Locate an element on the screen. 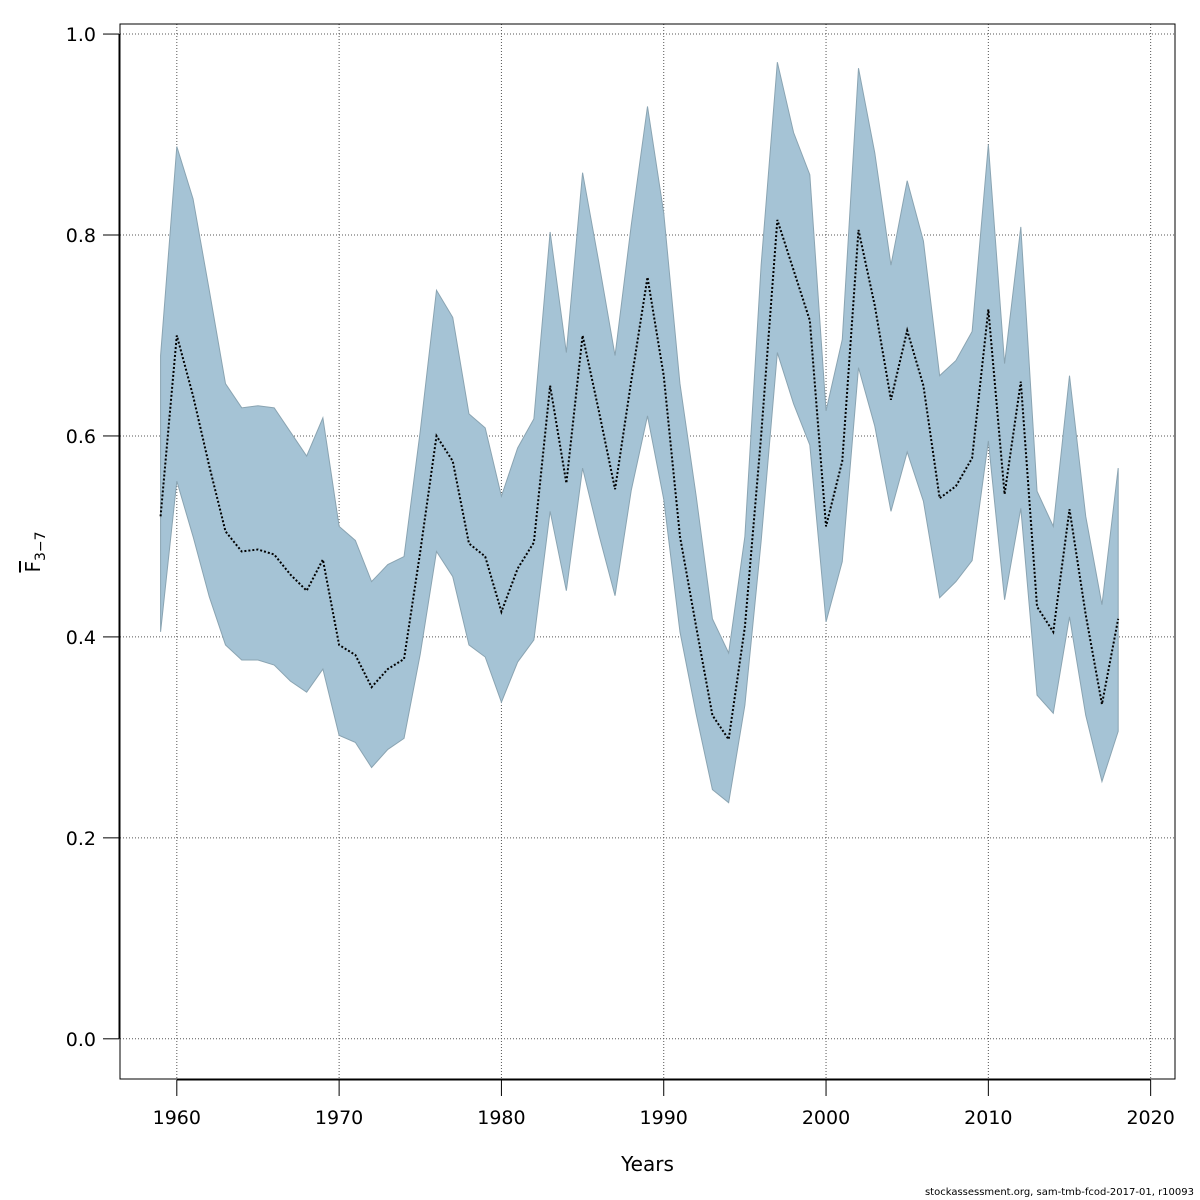 The width and height of the screenshot is (1200, 1200). x-tick-label: 1990 is located at coordinates (664, 1118).